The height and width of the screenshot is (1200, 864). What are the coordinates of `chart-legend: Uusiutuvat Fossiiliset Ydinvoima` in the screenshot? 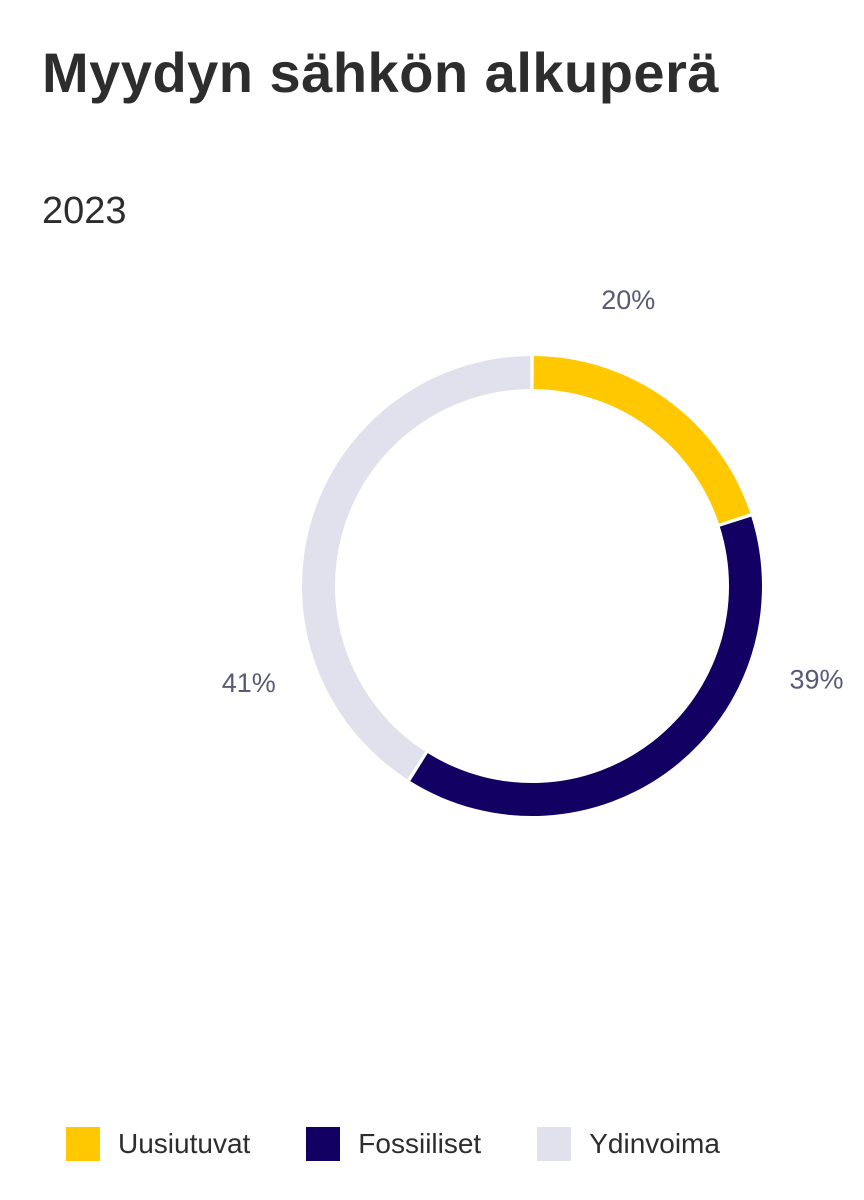 It's located at (421, 1144).